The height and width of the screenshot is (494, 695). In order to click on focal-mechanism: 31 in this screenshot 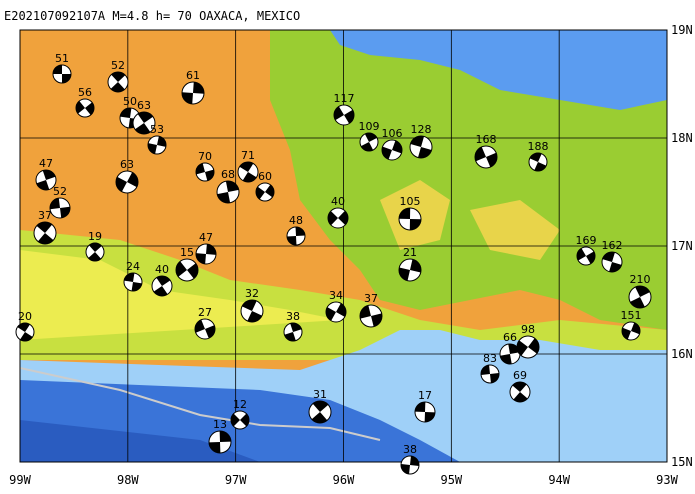, I will do `click(320, 406)`.